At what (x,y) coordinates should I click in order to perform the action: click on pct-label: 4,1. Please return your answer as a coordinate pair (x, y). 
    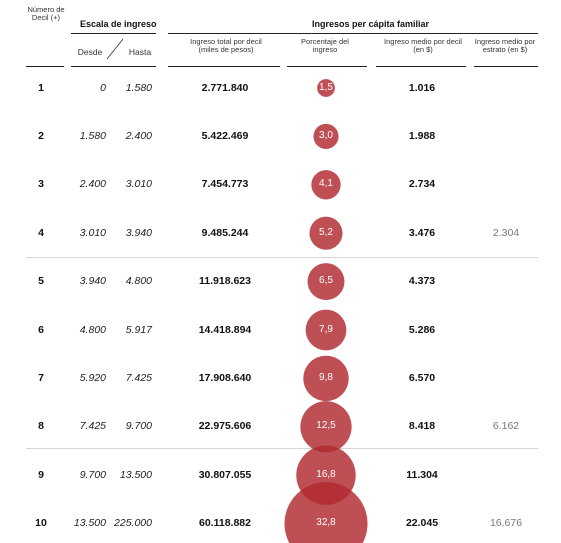
    Looking at the image, I should click on (326, 184).